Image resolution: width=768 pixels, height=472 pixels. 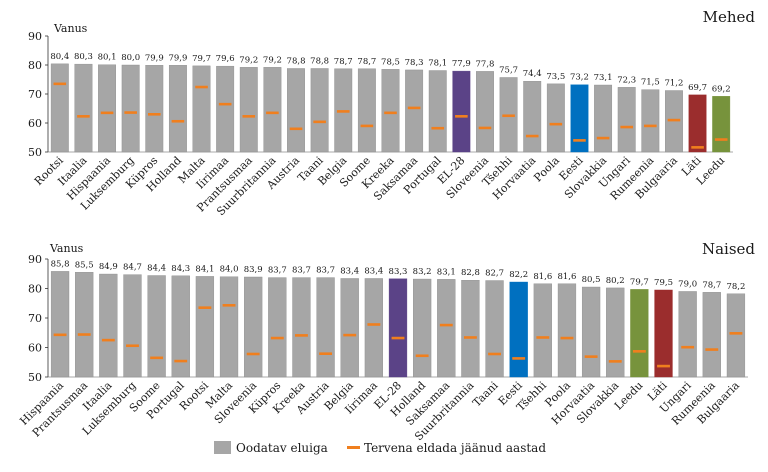 I want to click on category-label-men-poola: Poola, so click(x=546, y=169).